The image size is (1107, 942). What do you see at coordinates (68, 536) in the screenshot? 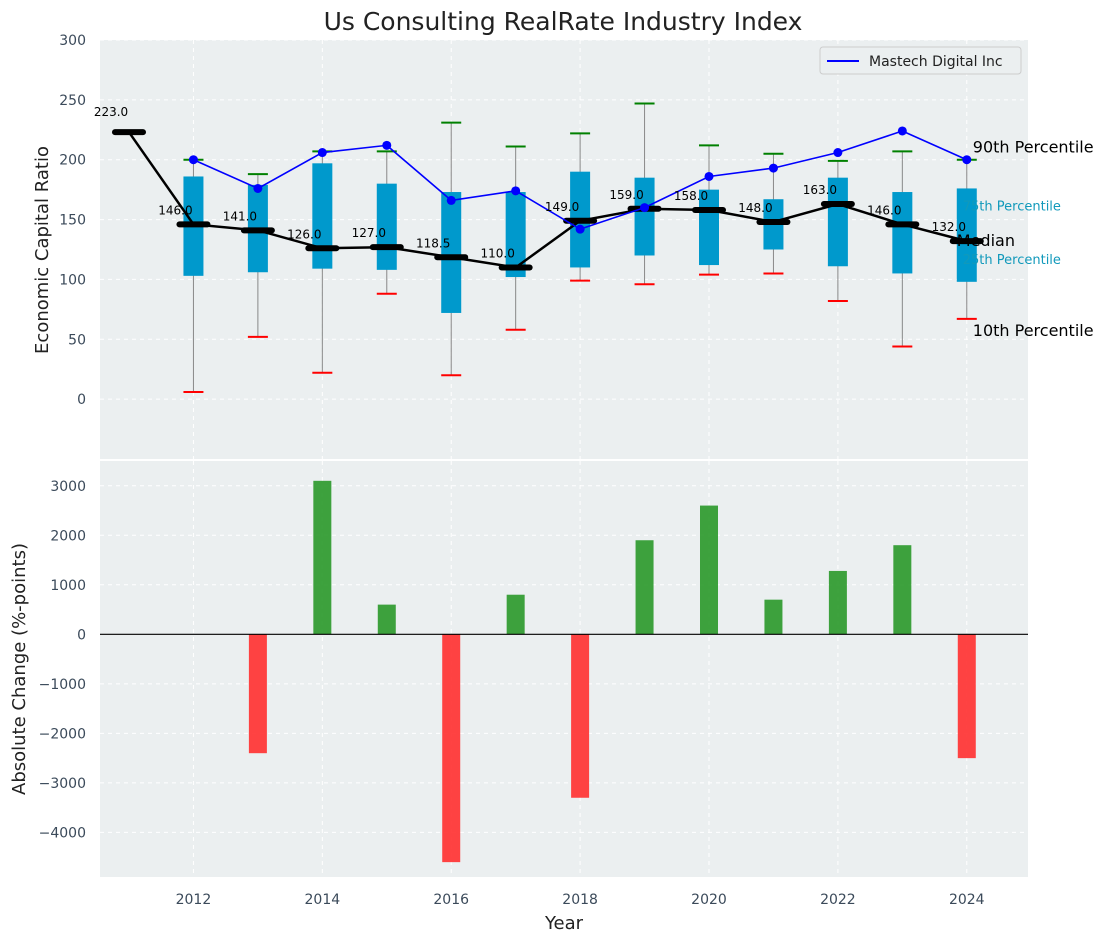
I see `bottom-y-tick-label: 2000` at bounding box center [68, 536].